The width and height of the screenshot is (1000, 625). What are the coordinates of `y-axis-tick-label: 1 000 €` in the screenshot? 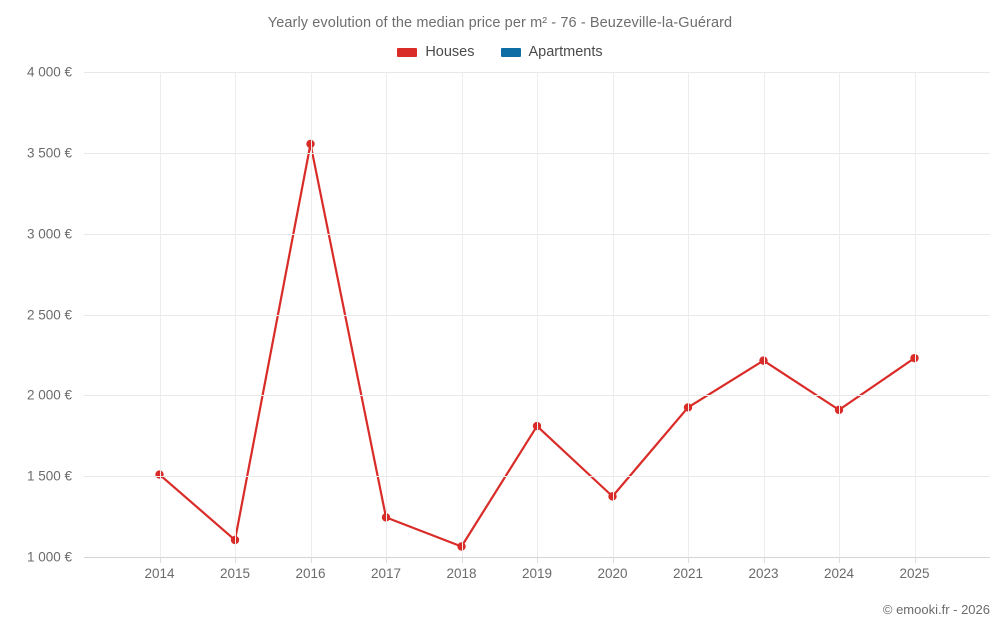 It's located at (49, 557).